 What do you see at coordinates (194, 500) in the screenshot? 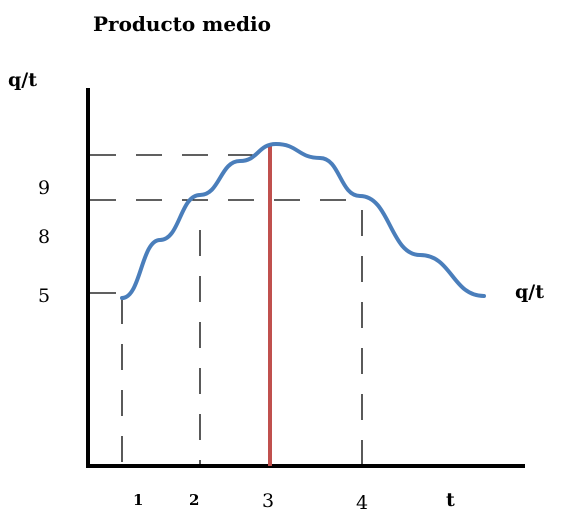
I see `x-tick-label: 2` at bounding box center [194, 500].